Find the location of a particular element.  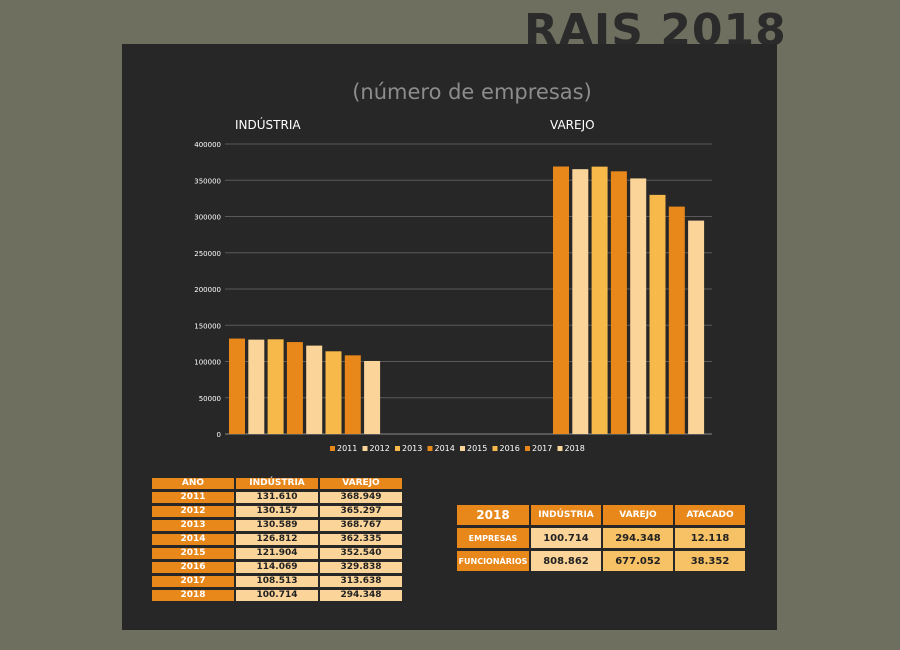

legend-swatch-2018 is located at coordinates (560, 448).